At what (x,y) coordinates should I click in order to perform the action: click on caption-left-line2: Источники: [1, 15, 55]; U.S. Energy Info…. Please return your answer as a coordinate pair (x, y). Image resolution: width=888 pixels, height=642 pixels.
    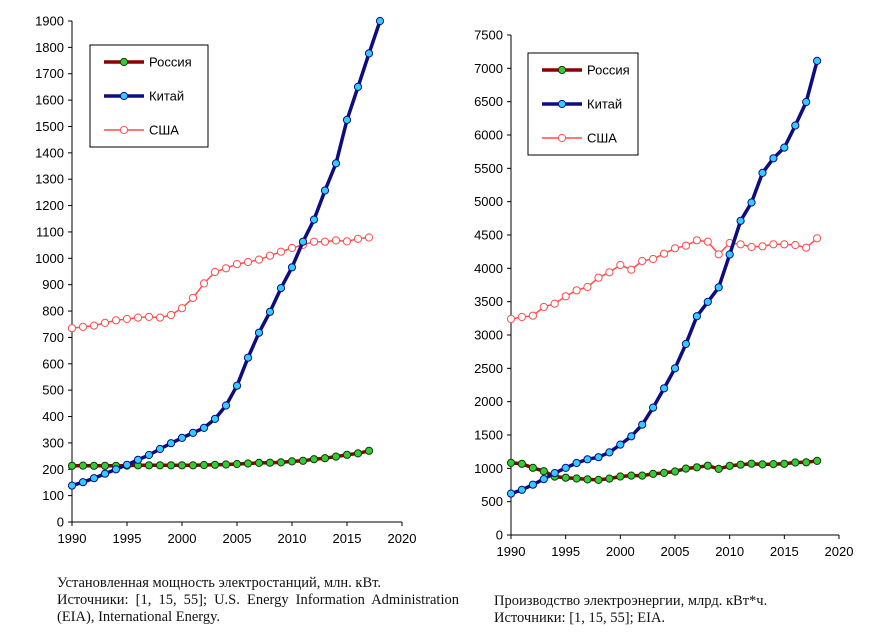
    Looking at the image, I should click on (258, 608).